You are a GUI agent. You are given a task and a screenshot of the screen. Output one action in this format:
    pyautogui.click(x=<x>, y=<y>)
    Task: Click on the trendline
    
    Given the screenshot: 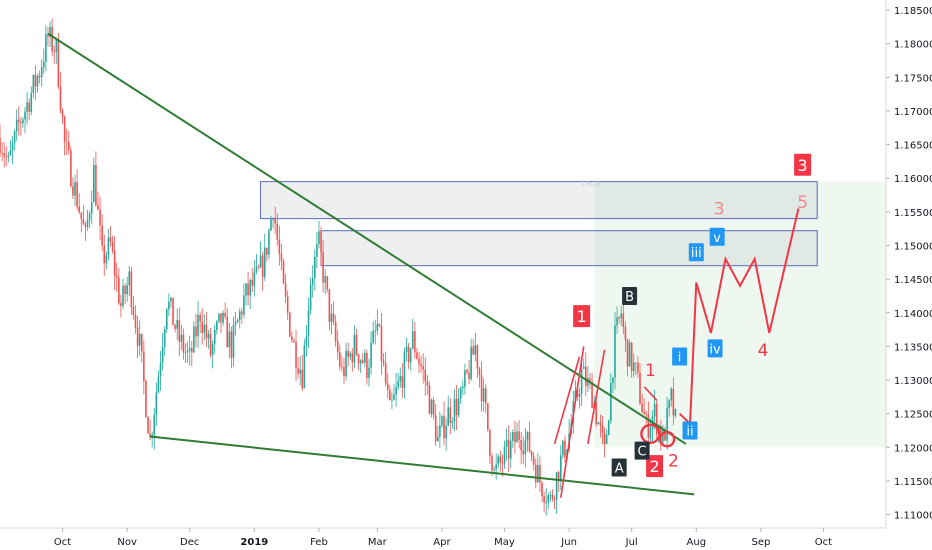 What is the action you would take?
    pyautogui.click(x=422, y=465)
    